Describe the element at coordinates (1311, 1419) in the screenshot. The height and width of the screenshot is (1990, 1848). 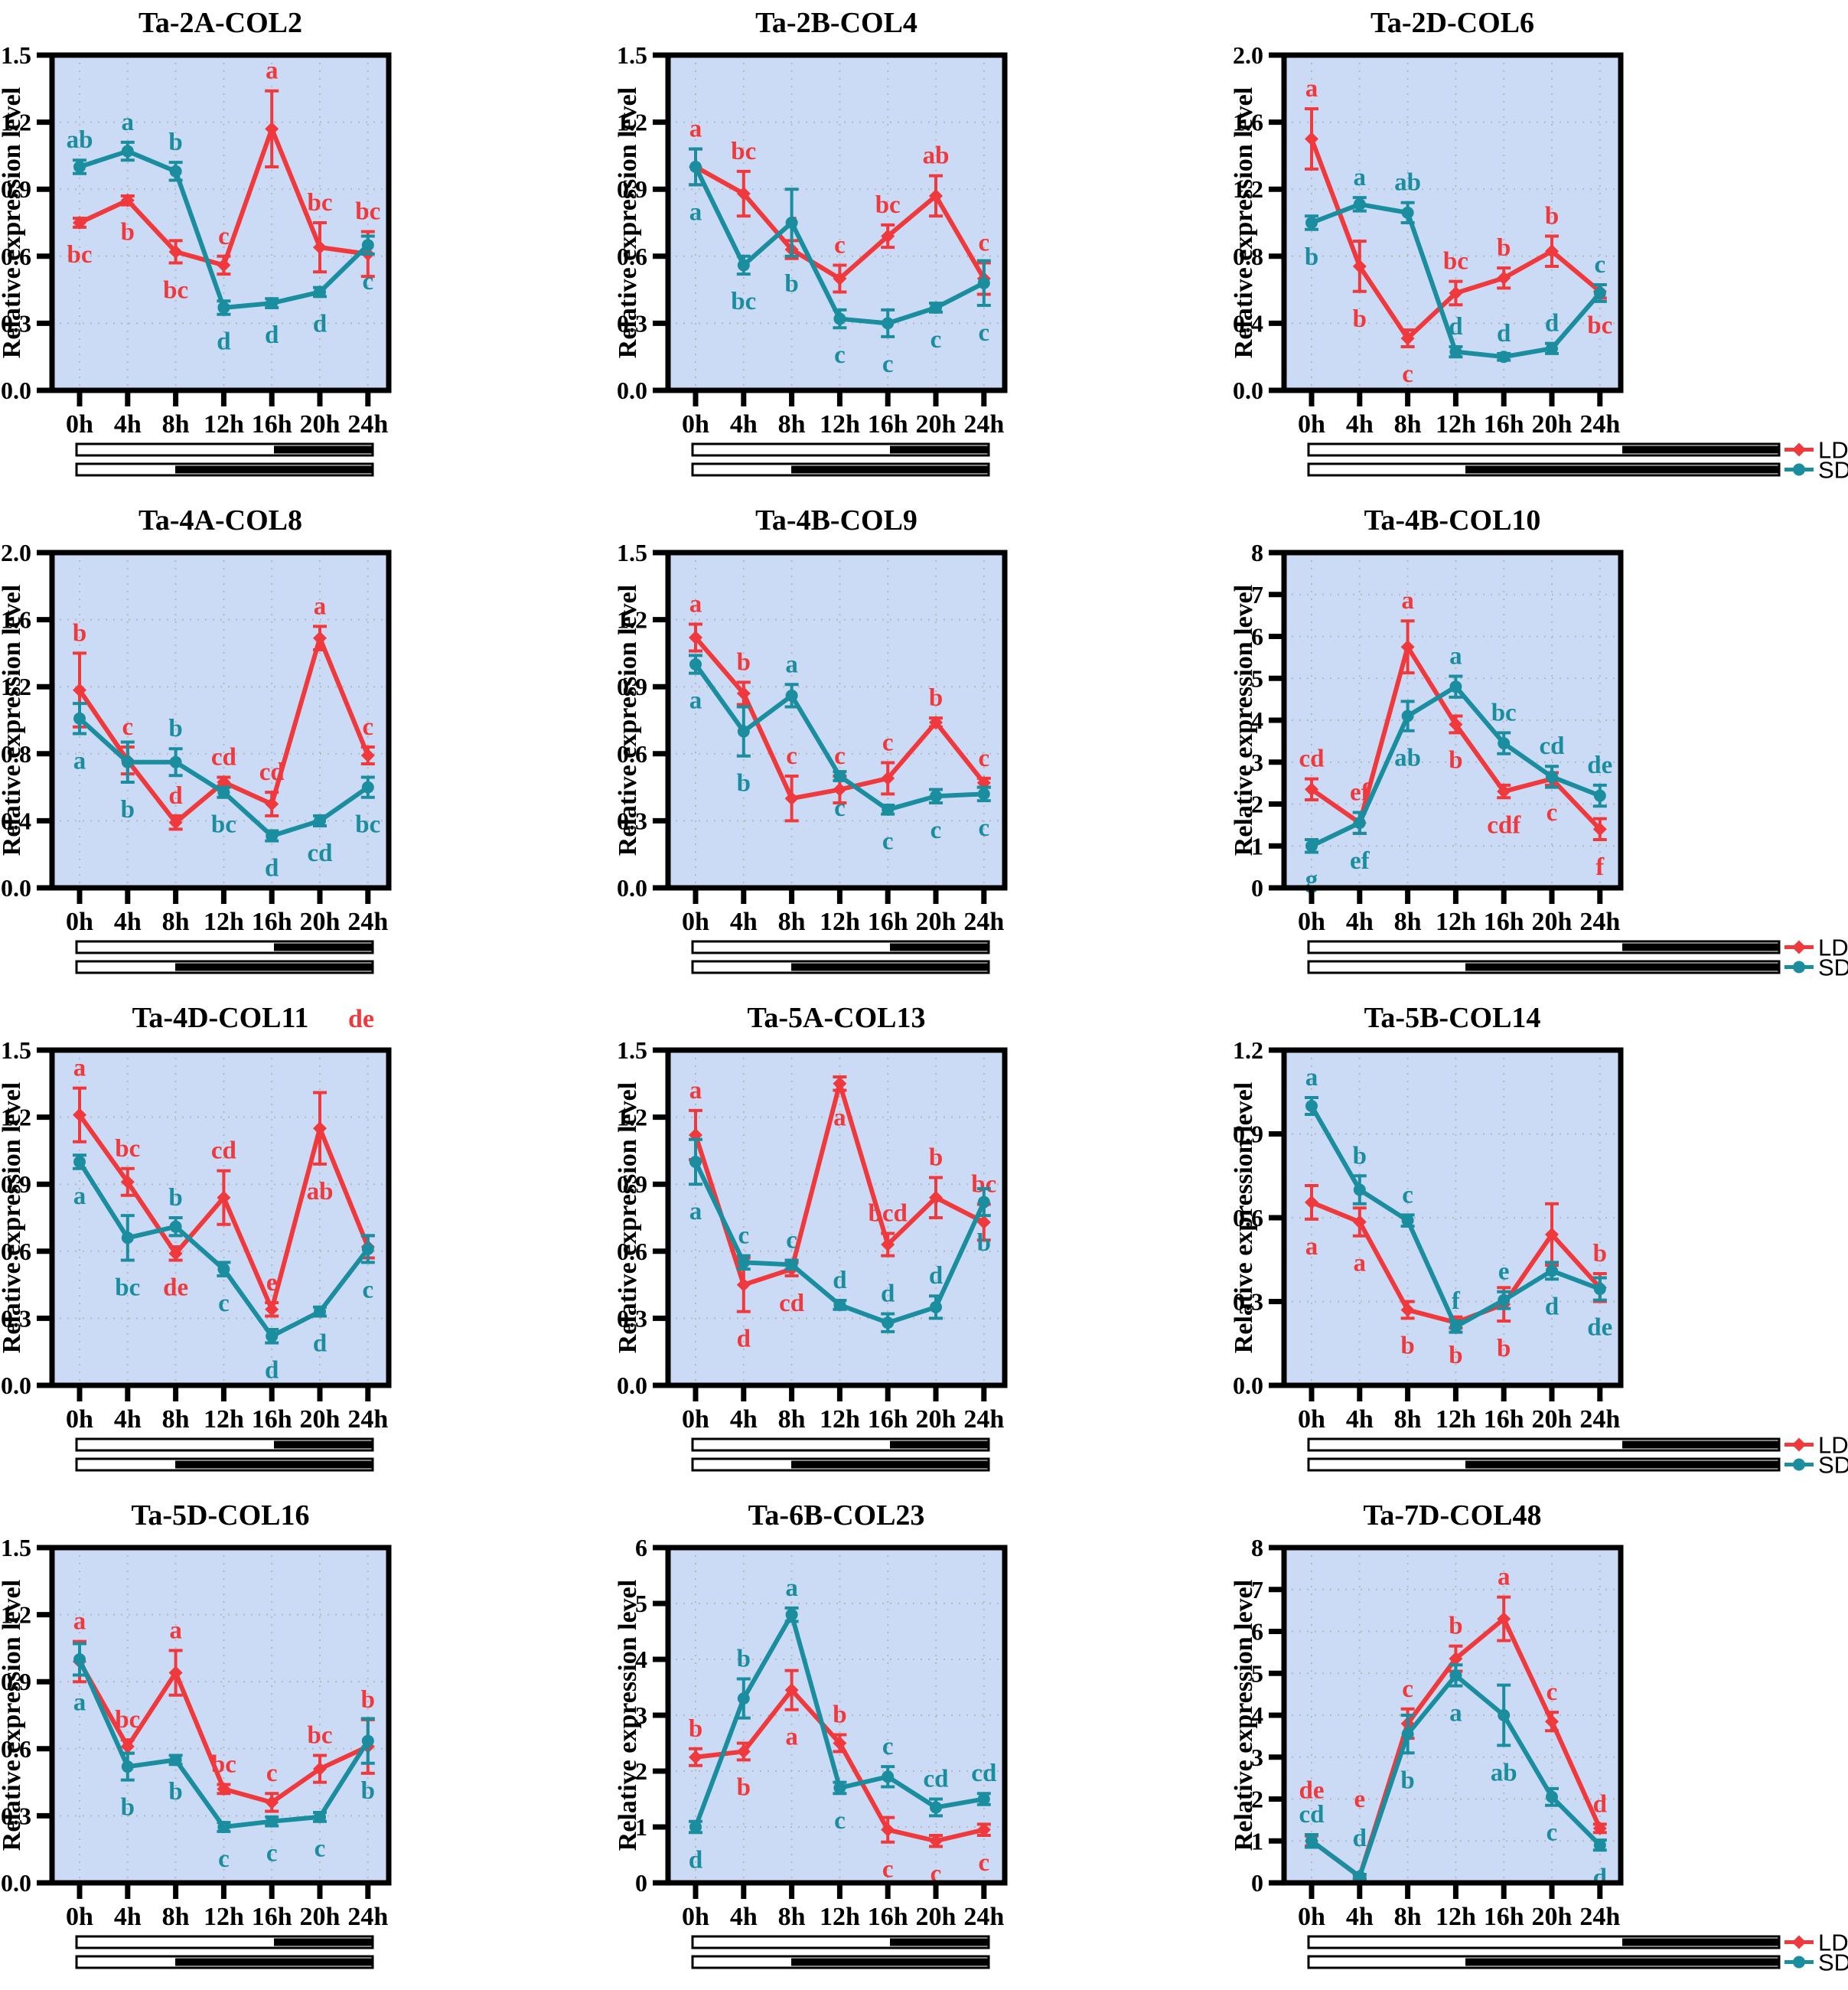
I see `x-tick-label: 0h` at that location.